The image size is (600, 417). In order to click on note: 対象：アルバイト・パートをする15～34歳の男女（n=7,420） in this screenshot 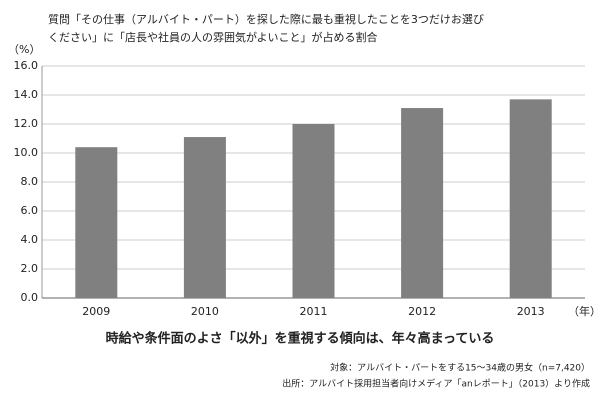, I will do `click(460, 368)`.